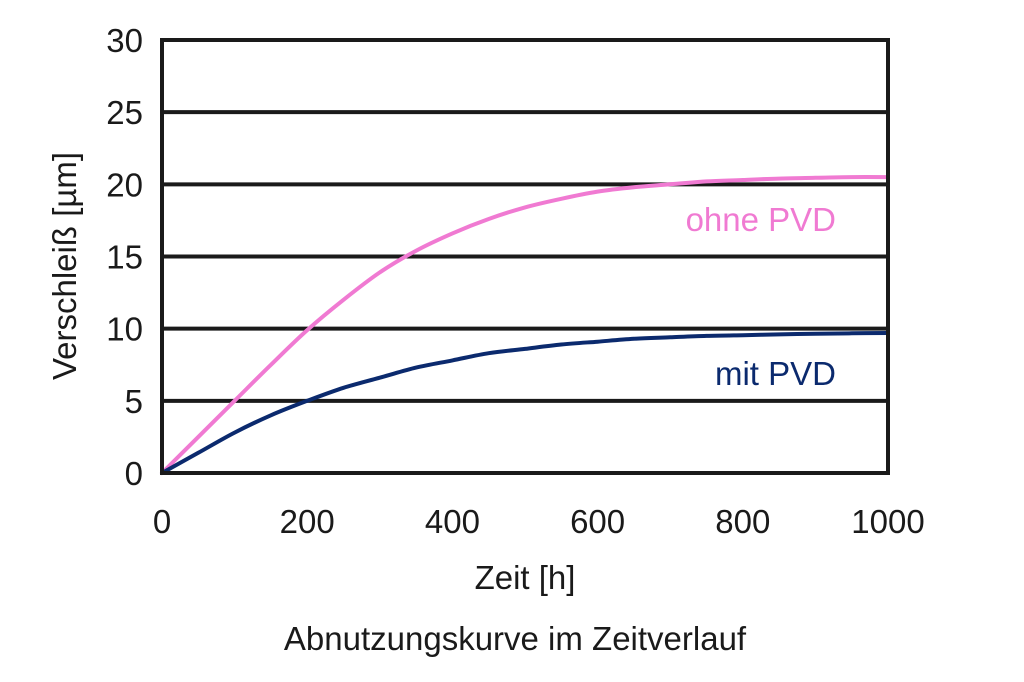  I want to click on x-tick-label: 1000, so click(887, 521).